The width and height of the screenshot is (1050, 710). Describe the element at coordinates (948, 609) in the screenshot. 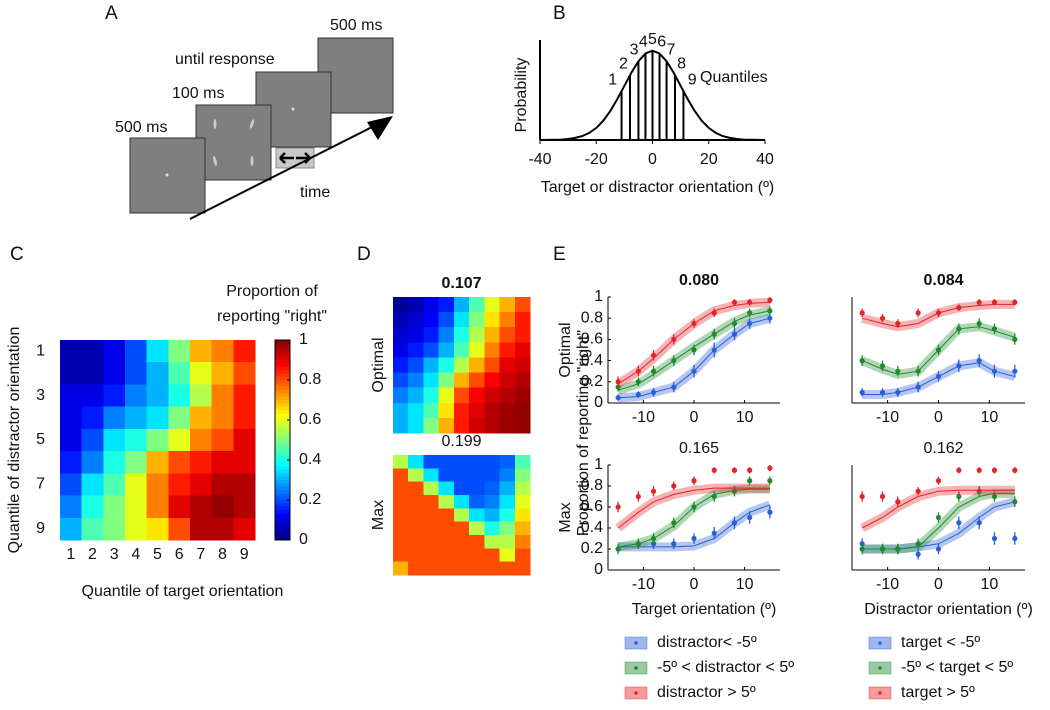

I see `x-axis-label: Distractor orientation (º)` at that location.